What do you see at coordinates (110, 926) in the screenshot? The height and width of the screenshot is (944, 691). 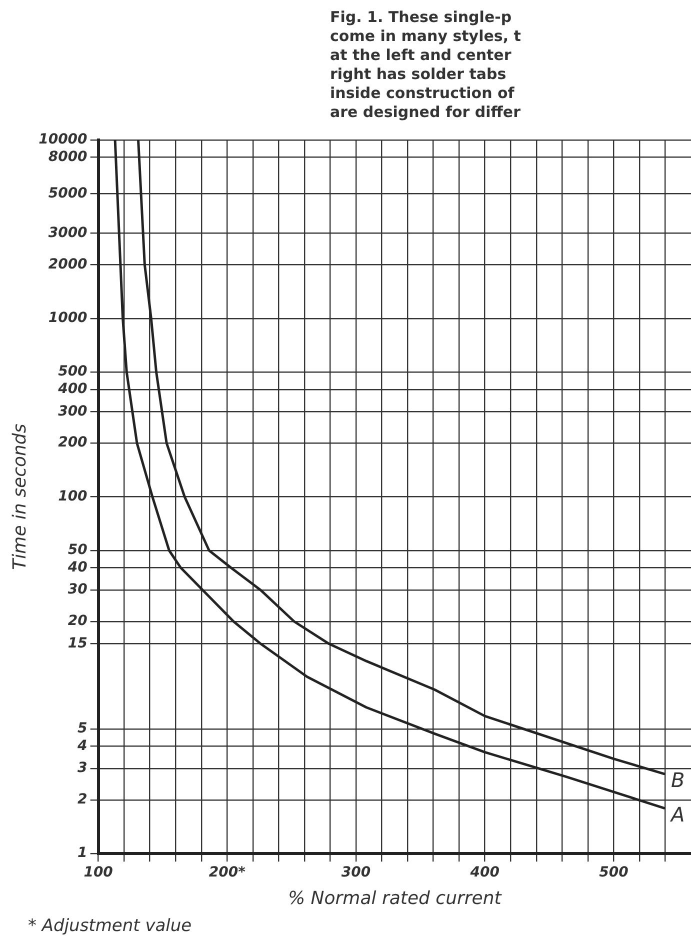 I see `text: * Adjustment value` at bounding box center [110, 926].